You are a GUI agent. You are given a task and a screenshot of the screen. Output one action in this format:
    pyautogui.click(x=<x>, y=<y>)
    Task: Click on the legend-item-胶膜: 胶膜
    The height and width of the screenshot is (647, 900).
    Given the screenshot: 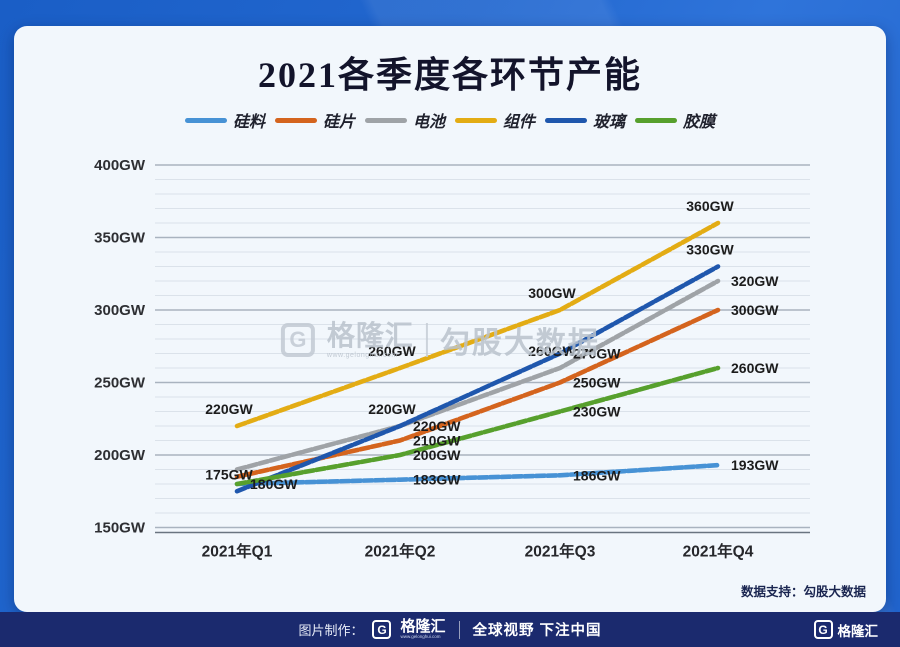 What is the action you would take?
    pyautogui.click(x=675, y=120)
    